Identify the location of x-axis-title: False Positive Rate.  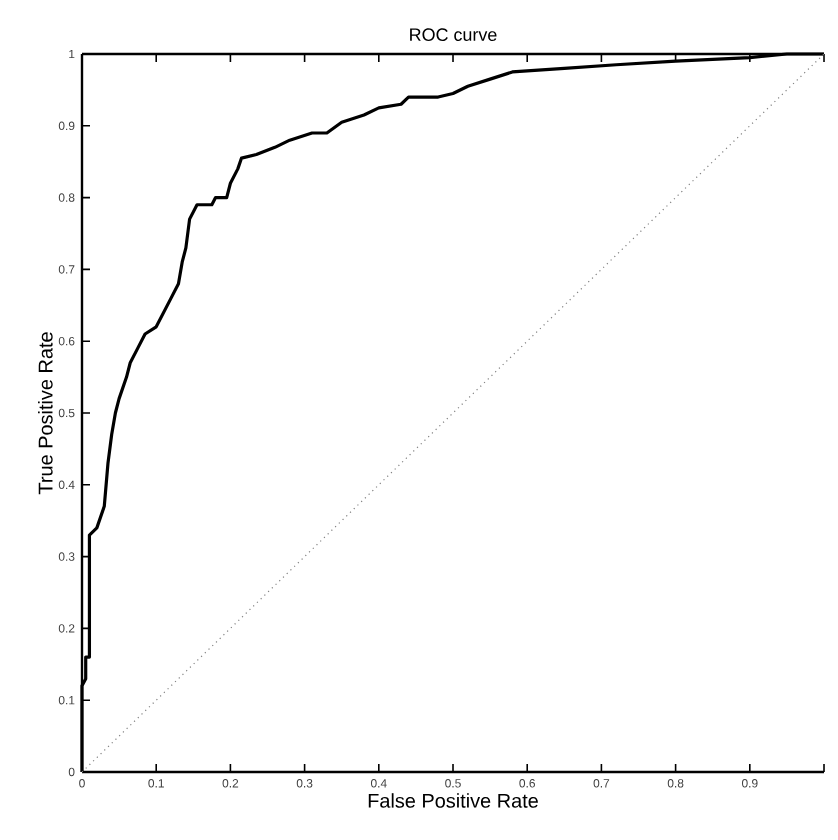
(453, 800).